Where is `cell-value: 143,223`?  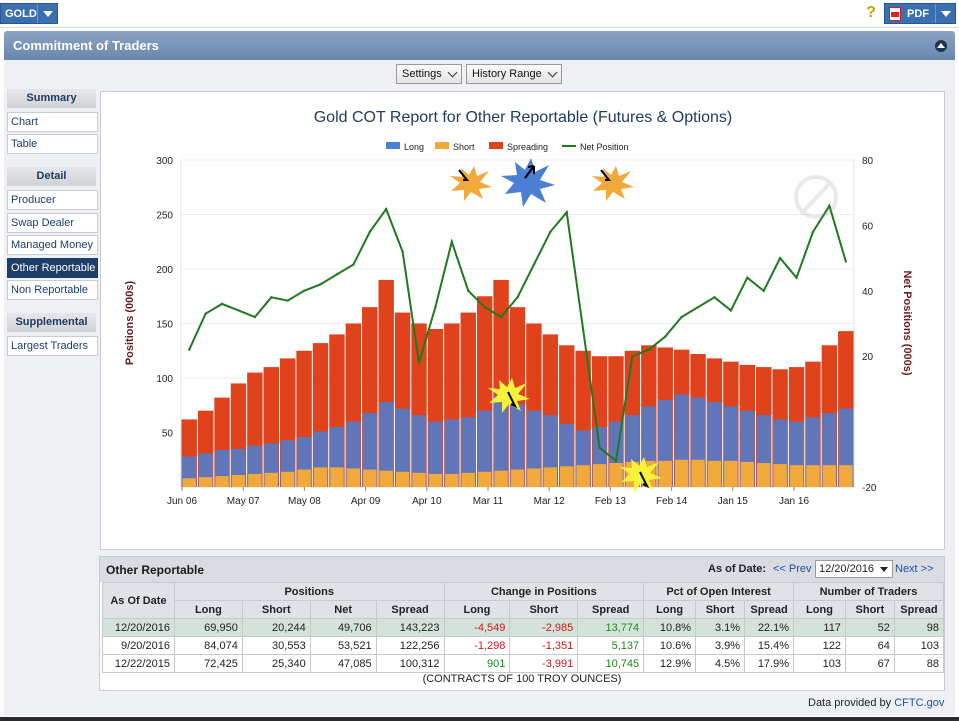
cell-value: 143,223 is located at coordinates (410, 627).